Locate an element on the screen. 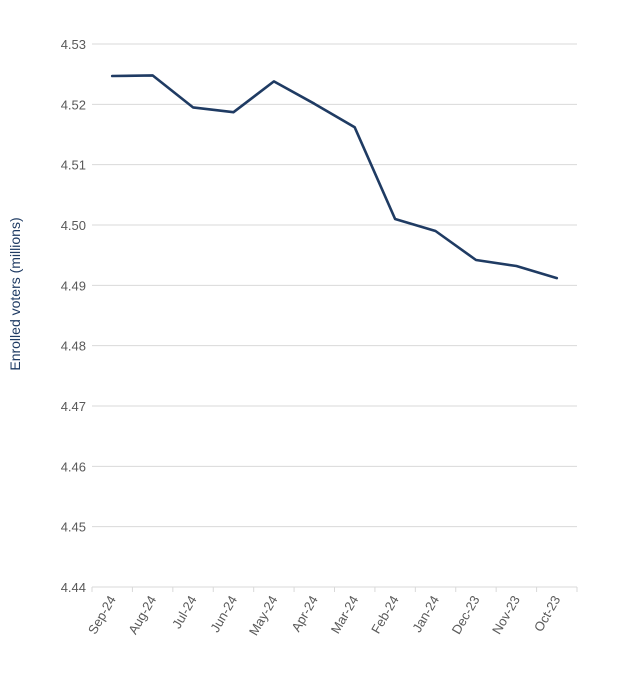 The width and height of the screenshot is (617, 689). y-axis-ticks: 4.53 4.52 4.51 4.50 4.49 4.48 4.47 4.46 4.45 4.44 is located at coordinates (73, 316).